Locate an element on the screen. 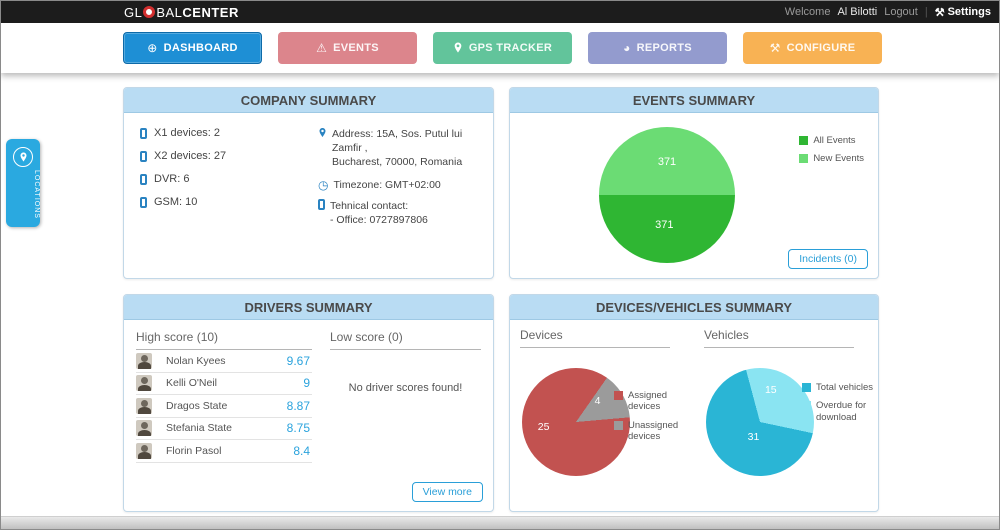 The height and width of the screenshot is (530, 1000). settings-label: Settings is located at coordinates (969, 12).